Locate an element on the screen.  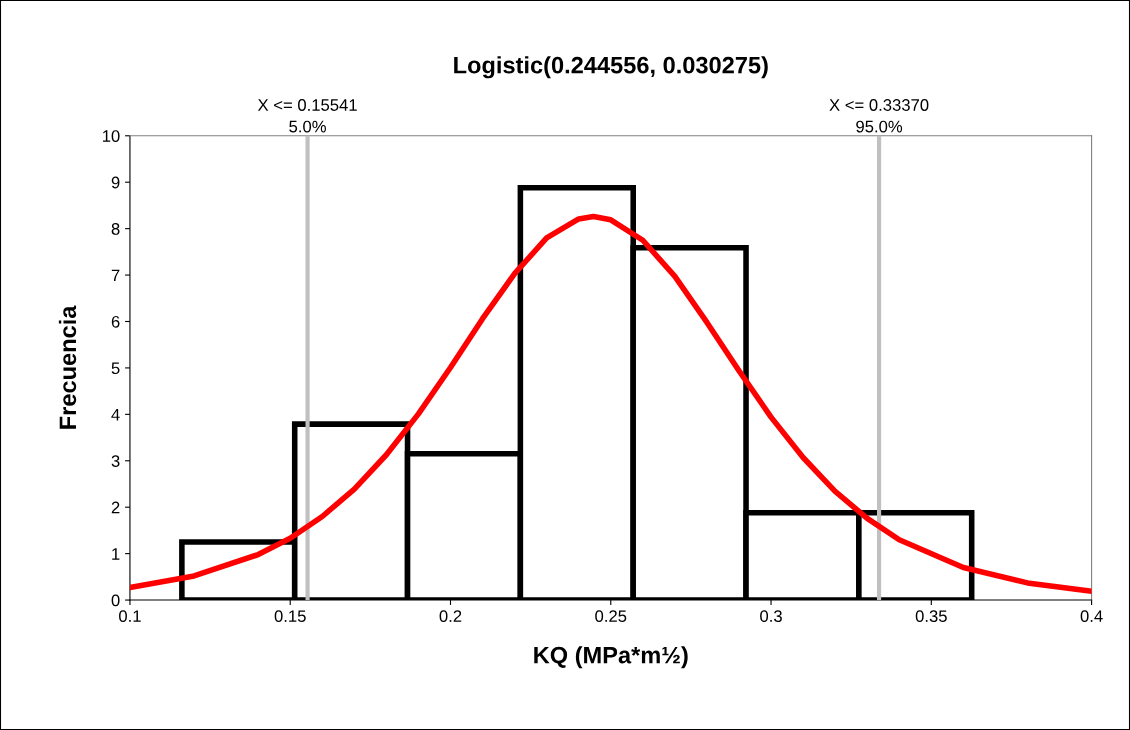
y-tick-label: 7 is located at coordinates (115, 275).